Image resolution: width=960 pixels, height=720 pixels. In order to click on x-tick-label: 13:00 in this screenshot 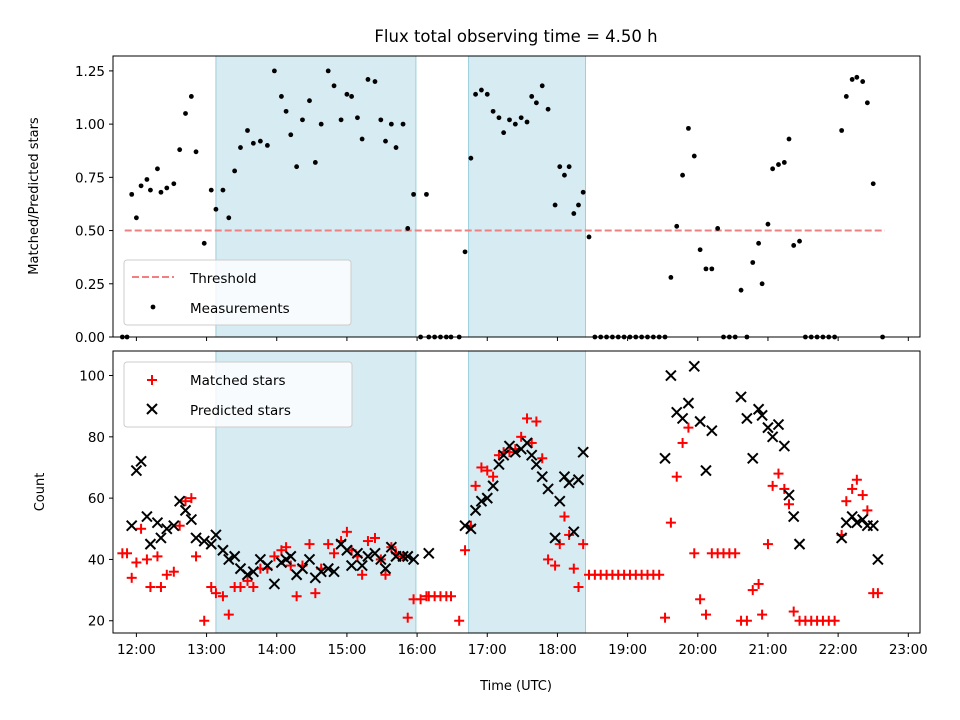, I will do `click(206, 650)`.